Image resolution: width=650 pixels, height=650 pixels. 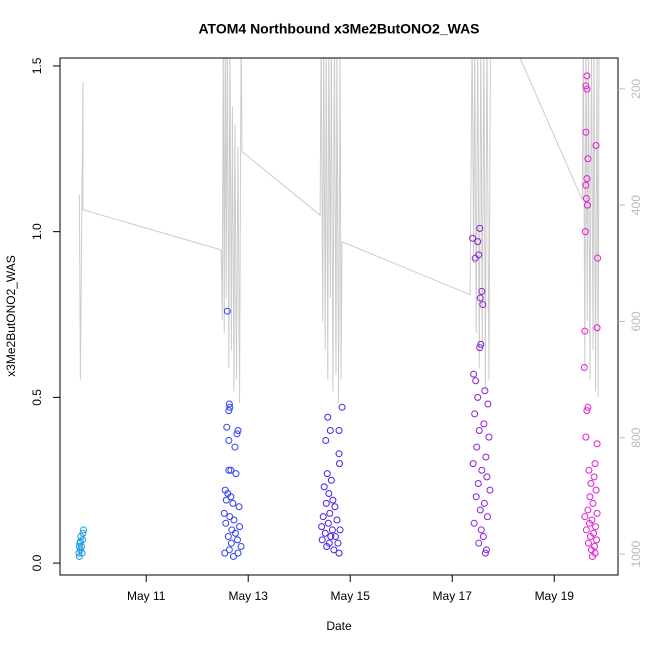 What do you see at coordinates (351, 596) in the screenshot?
I see `x-tick-label: May 15` at bounding box center [351, 596].